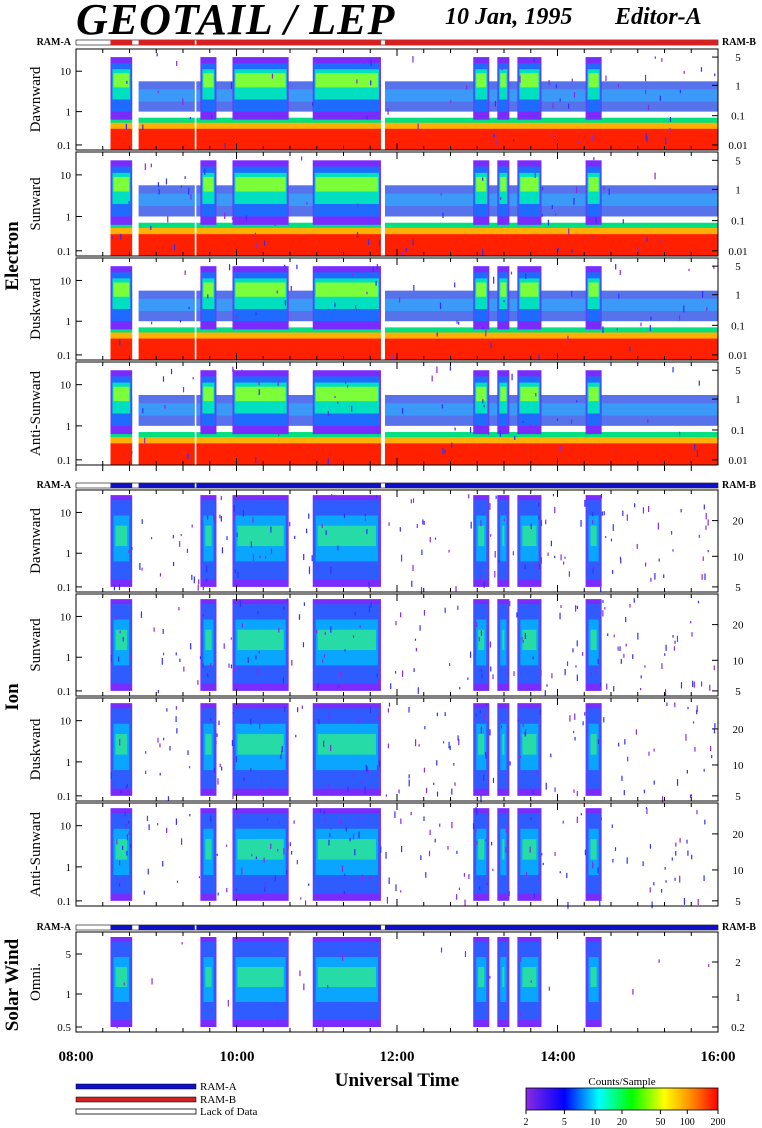 This screenshot has height=1128, width=762. What do you see at coordinates (739, 661) in the screenshot?
I see `ion-sunward-rtick-label: 10` at bounding box center [739, 661].